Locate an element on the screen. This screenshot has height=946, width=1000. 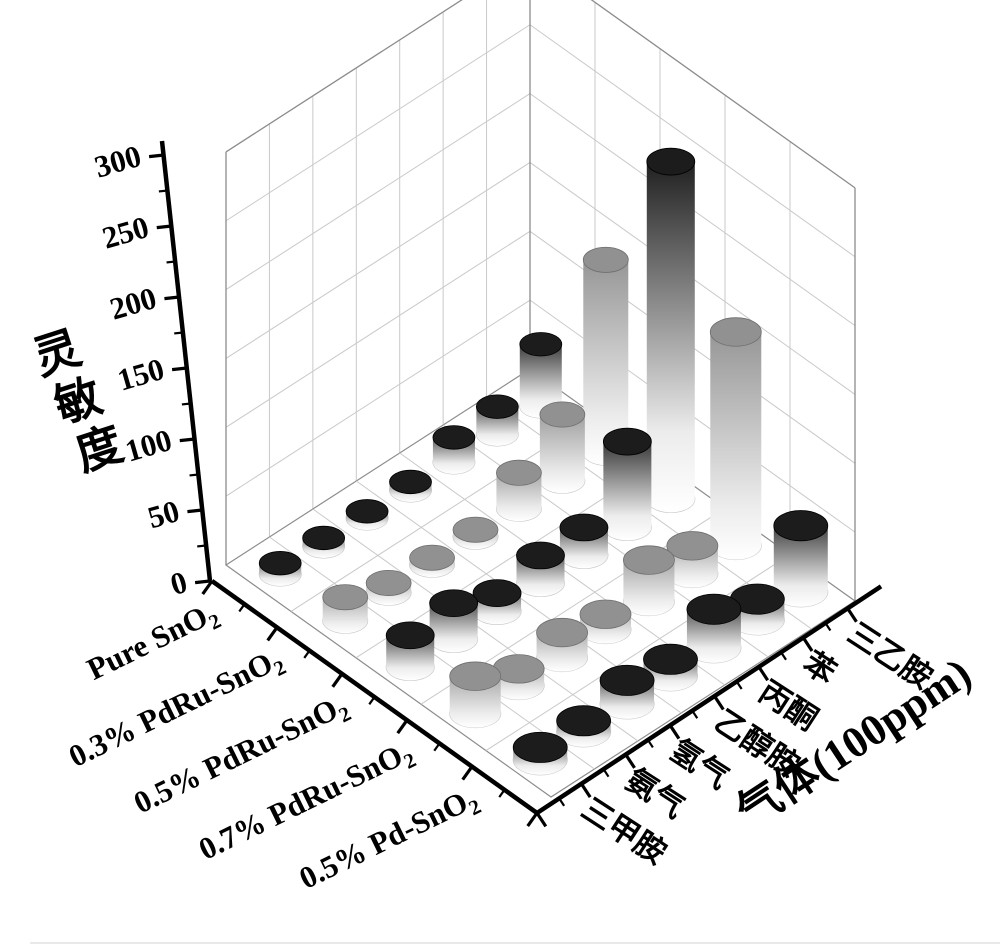
wall-top-right is located at coordinates (723, 94).